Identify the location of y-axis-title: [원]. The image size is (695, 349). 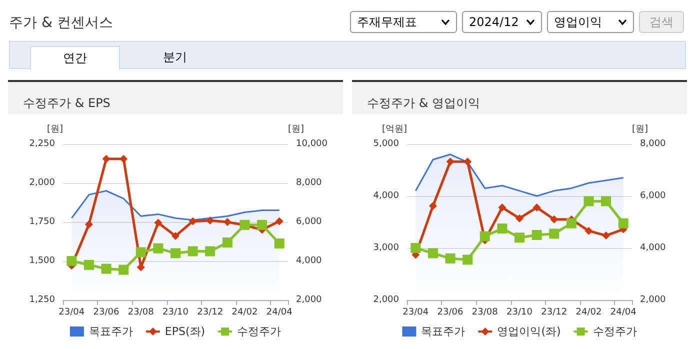
(54, 129).